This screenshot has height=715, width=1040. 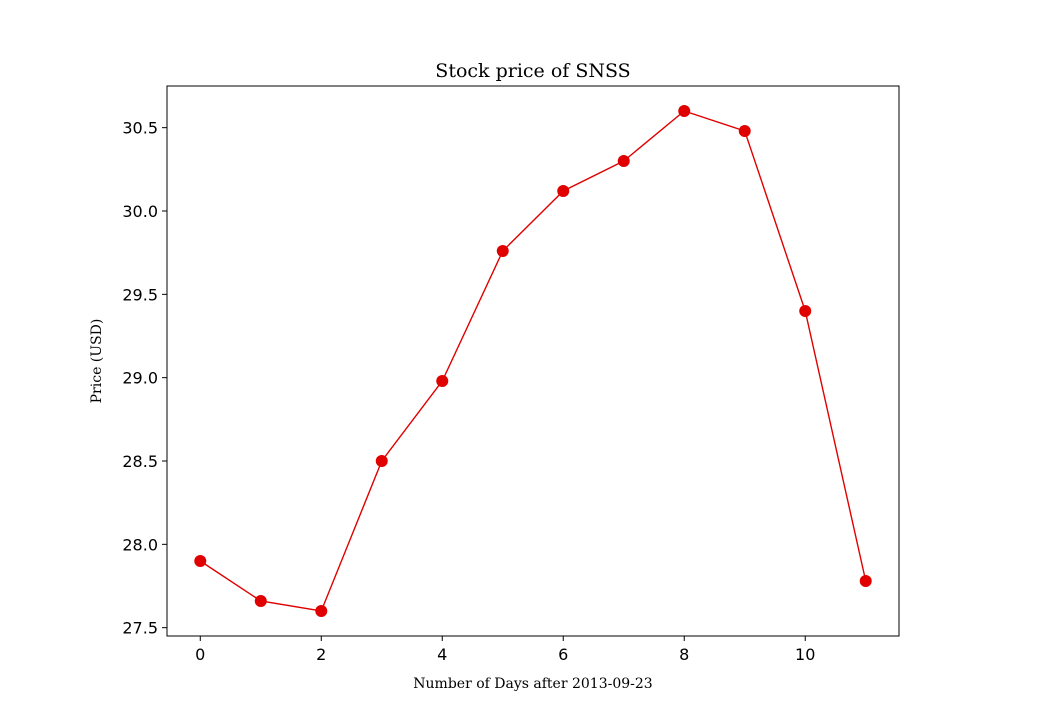 I want to click on x-tick-label: 10, so click(x=805, y=654).